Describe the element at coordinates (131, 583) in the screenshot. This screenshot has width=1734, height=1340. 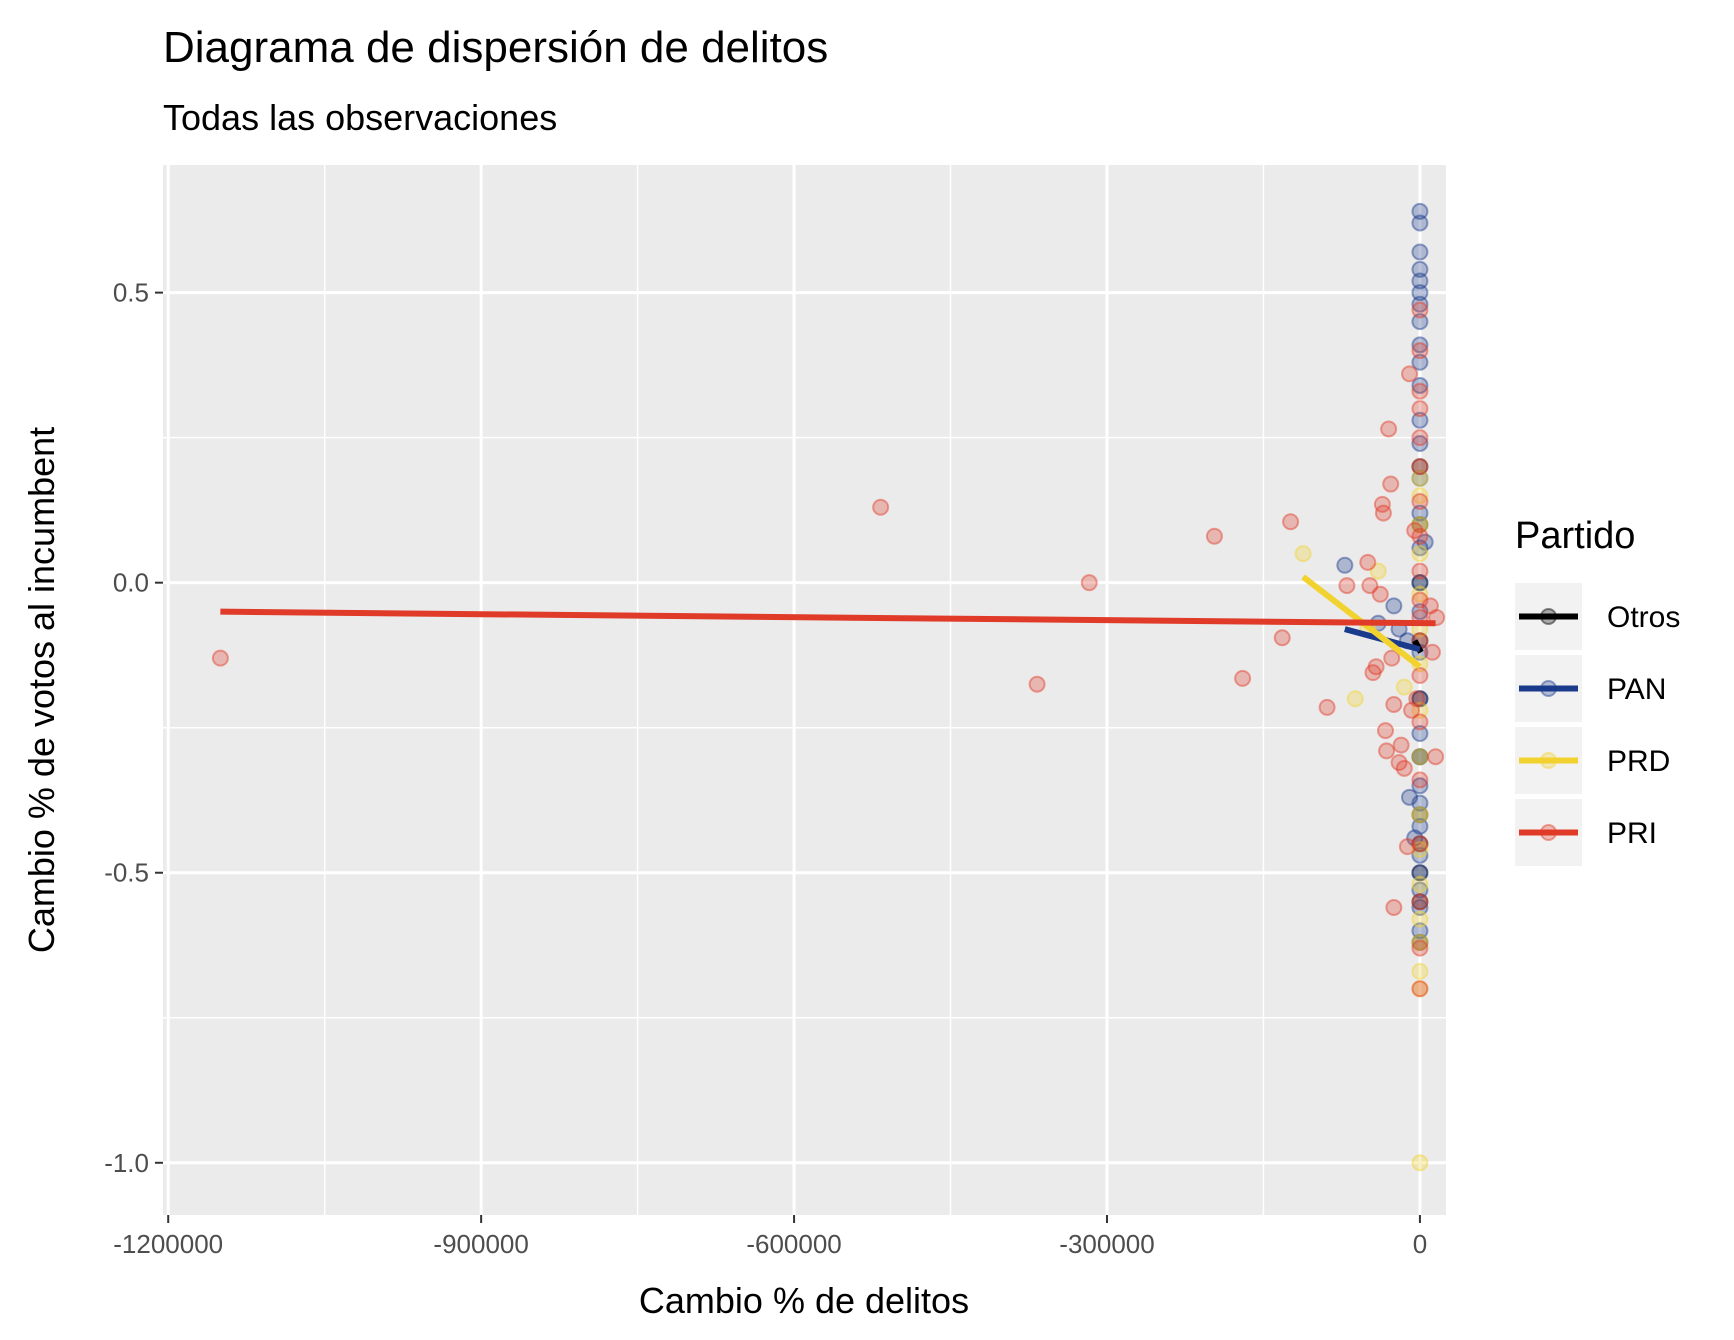
I see `y-tick-label: 0.0` at that location.